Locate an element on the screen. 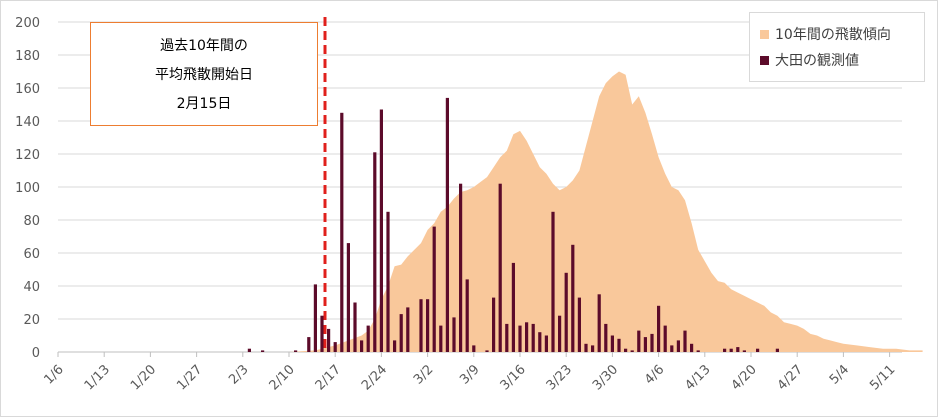 The height and width of the screenshot is (417, 938). y-tick-label: 80 is located at coordinates (31, 221).